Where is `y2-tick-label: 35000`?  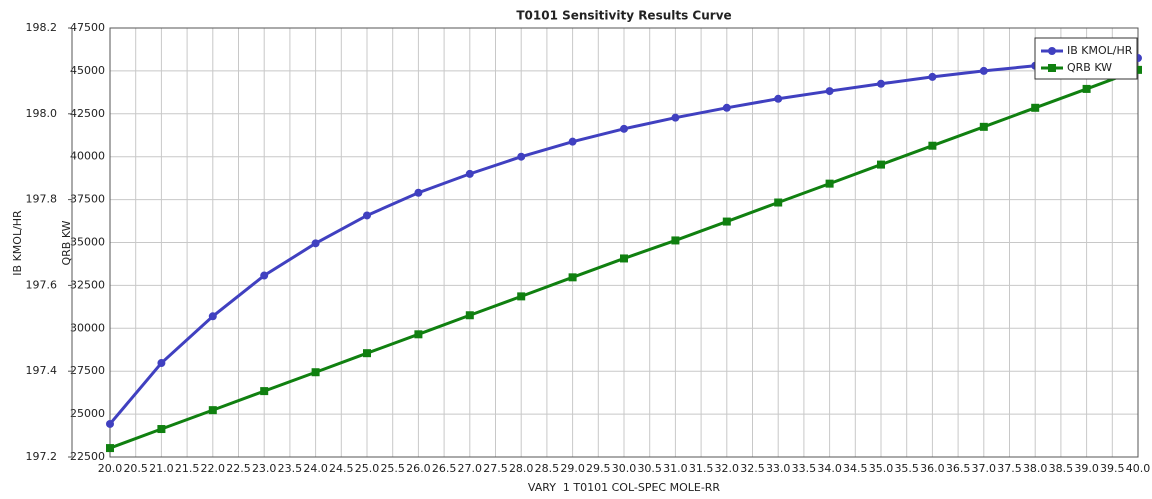
y2-tick-label: 35000 is located at coordinates (87, 242).